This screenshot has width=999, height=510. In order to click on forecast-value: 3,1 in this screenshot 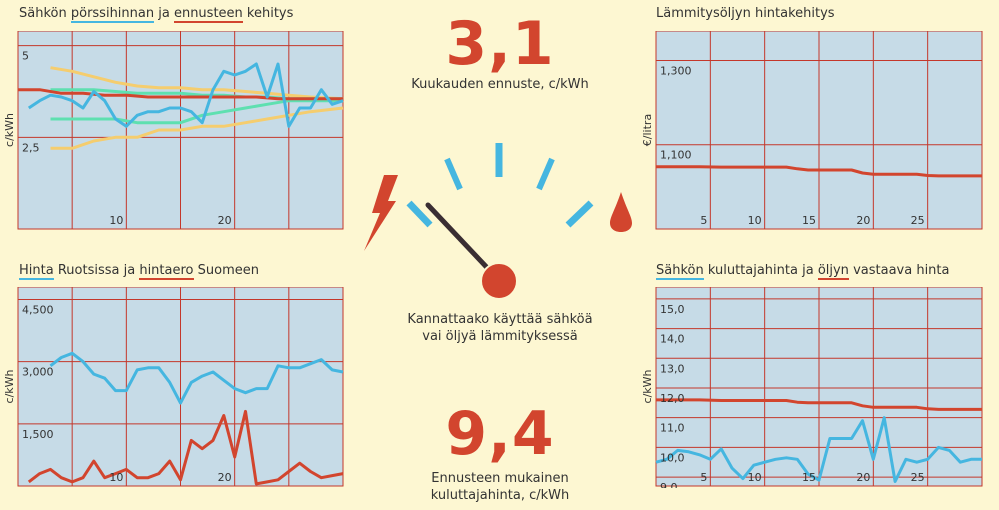, I will do `click(500, 44)`.